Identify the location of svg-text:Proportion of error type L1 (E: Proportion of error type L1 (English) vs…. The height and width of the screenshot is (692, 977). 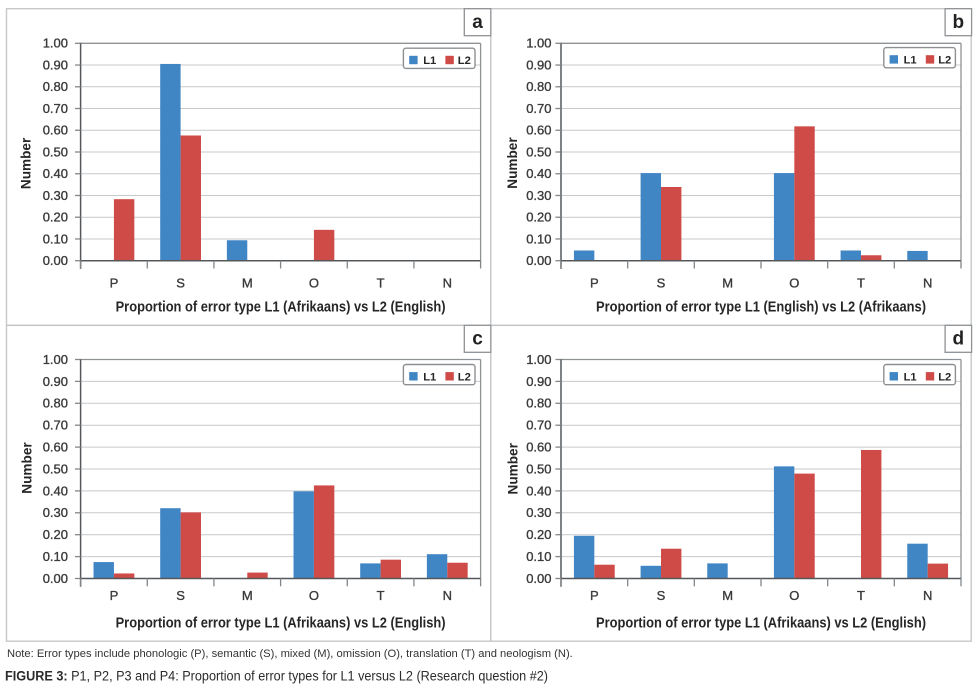
(761, 307).